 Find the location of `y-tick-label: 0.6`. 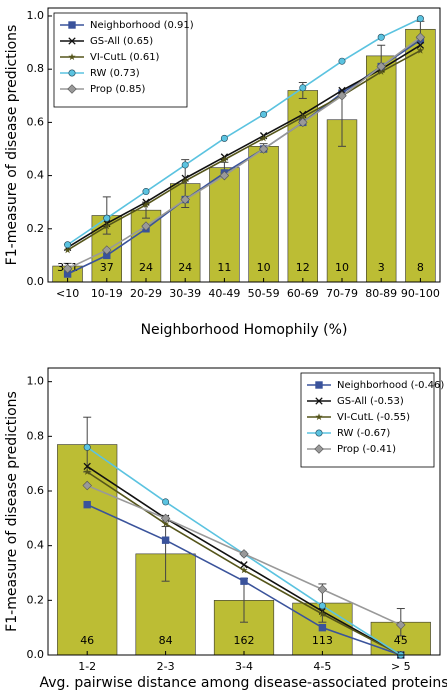

y-tick-label: 0.6 is located at coordinates (36, 121).